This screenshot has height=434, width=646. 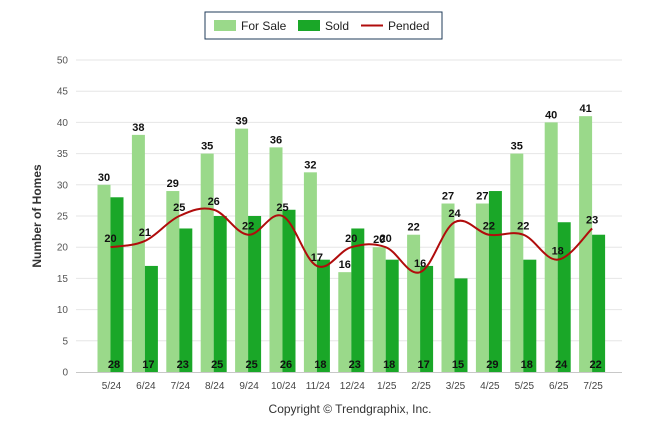 I want to click on legend-label-for-sale: For Sale, so click(x=264, y=26).